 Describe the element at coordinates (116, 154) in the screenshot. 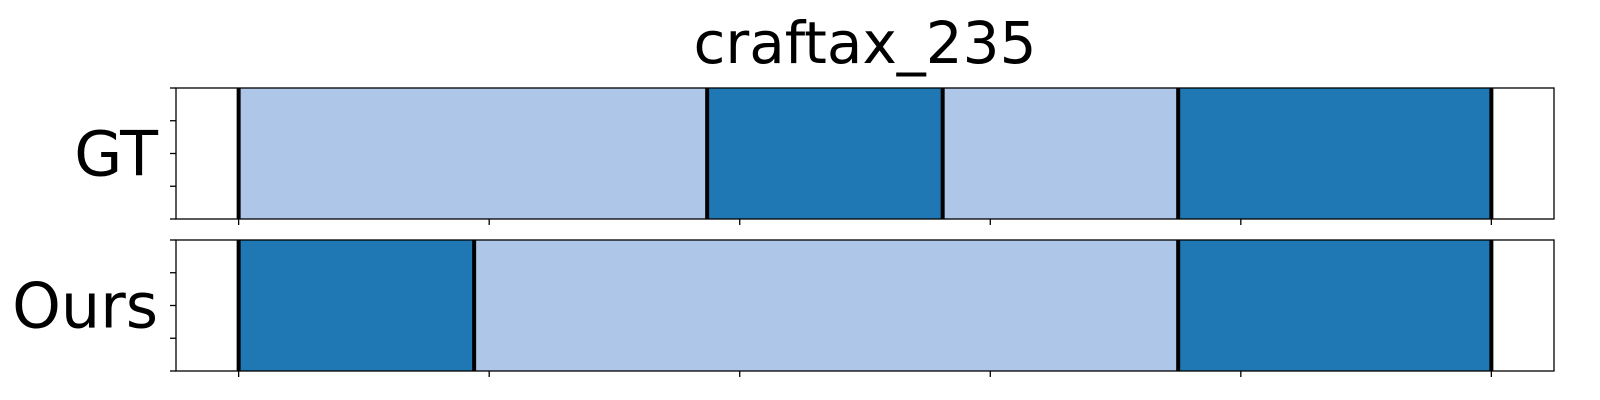

I see `row-label: GT` at that location.